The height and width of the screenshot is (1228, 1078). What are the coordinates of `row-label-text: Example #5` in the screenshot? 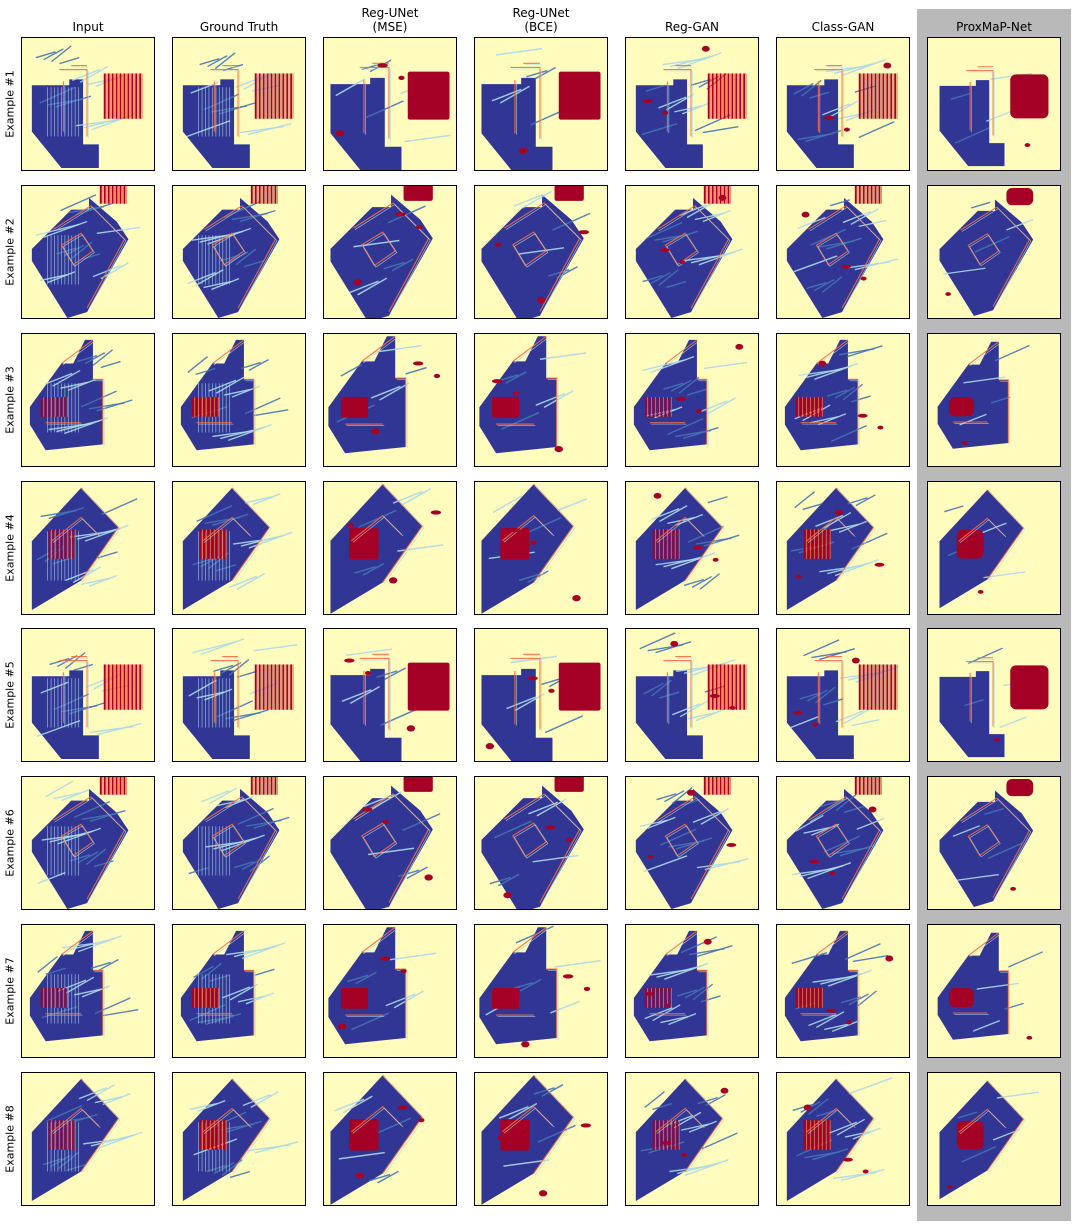 It's located at (10, 695).